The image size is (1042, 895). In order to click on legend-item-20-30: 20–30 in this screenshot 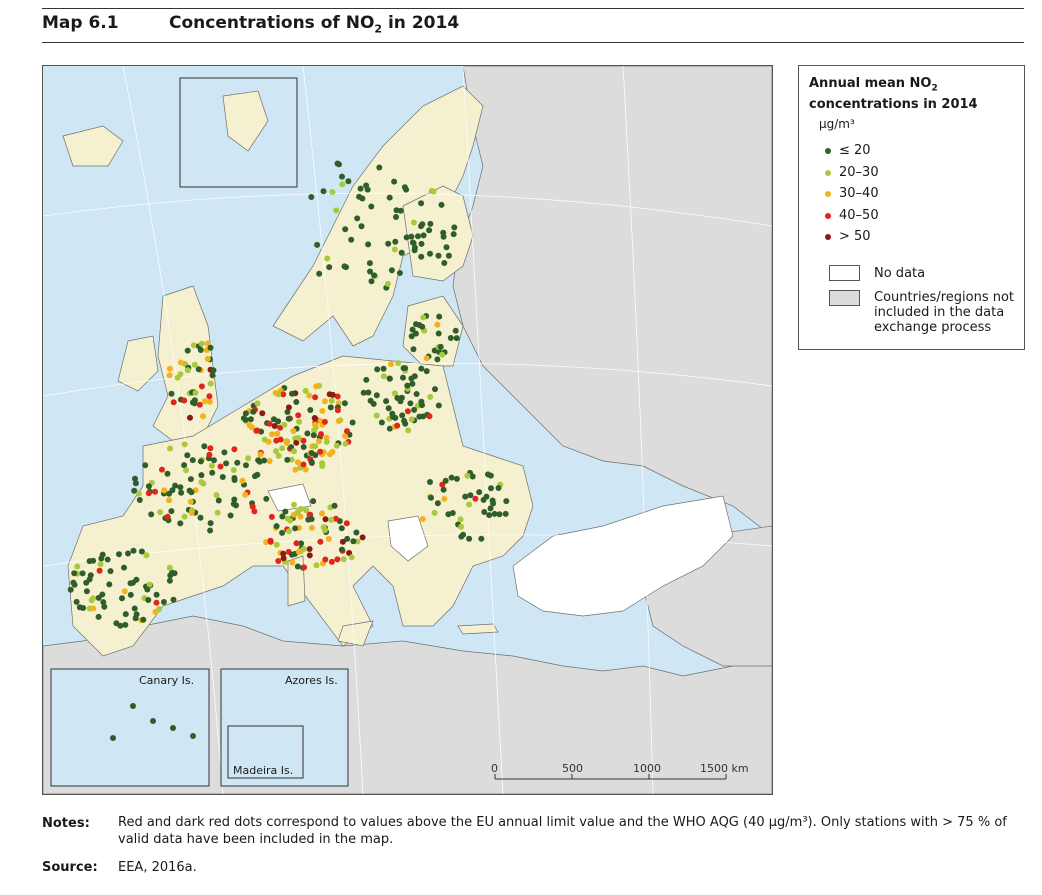, I will do `click(852, 173)`.